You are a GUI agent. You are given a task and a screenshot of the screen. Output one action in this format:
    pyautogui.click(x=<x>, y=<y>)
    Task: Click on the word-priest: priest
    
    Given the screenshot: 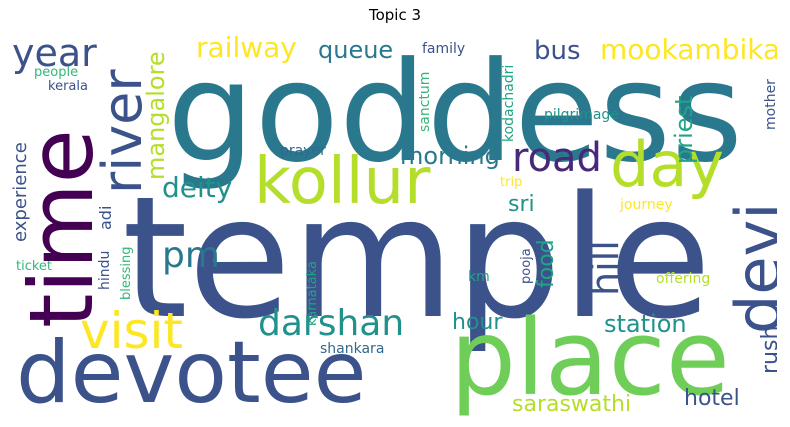 What is the action you would take?
    pyautogui.click(x=684, y=129)
    